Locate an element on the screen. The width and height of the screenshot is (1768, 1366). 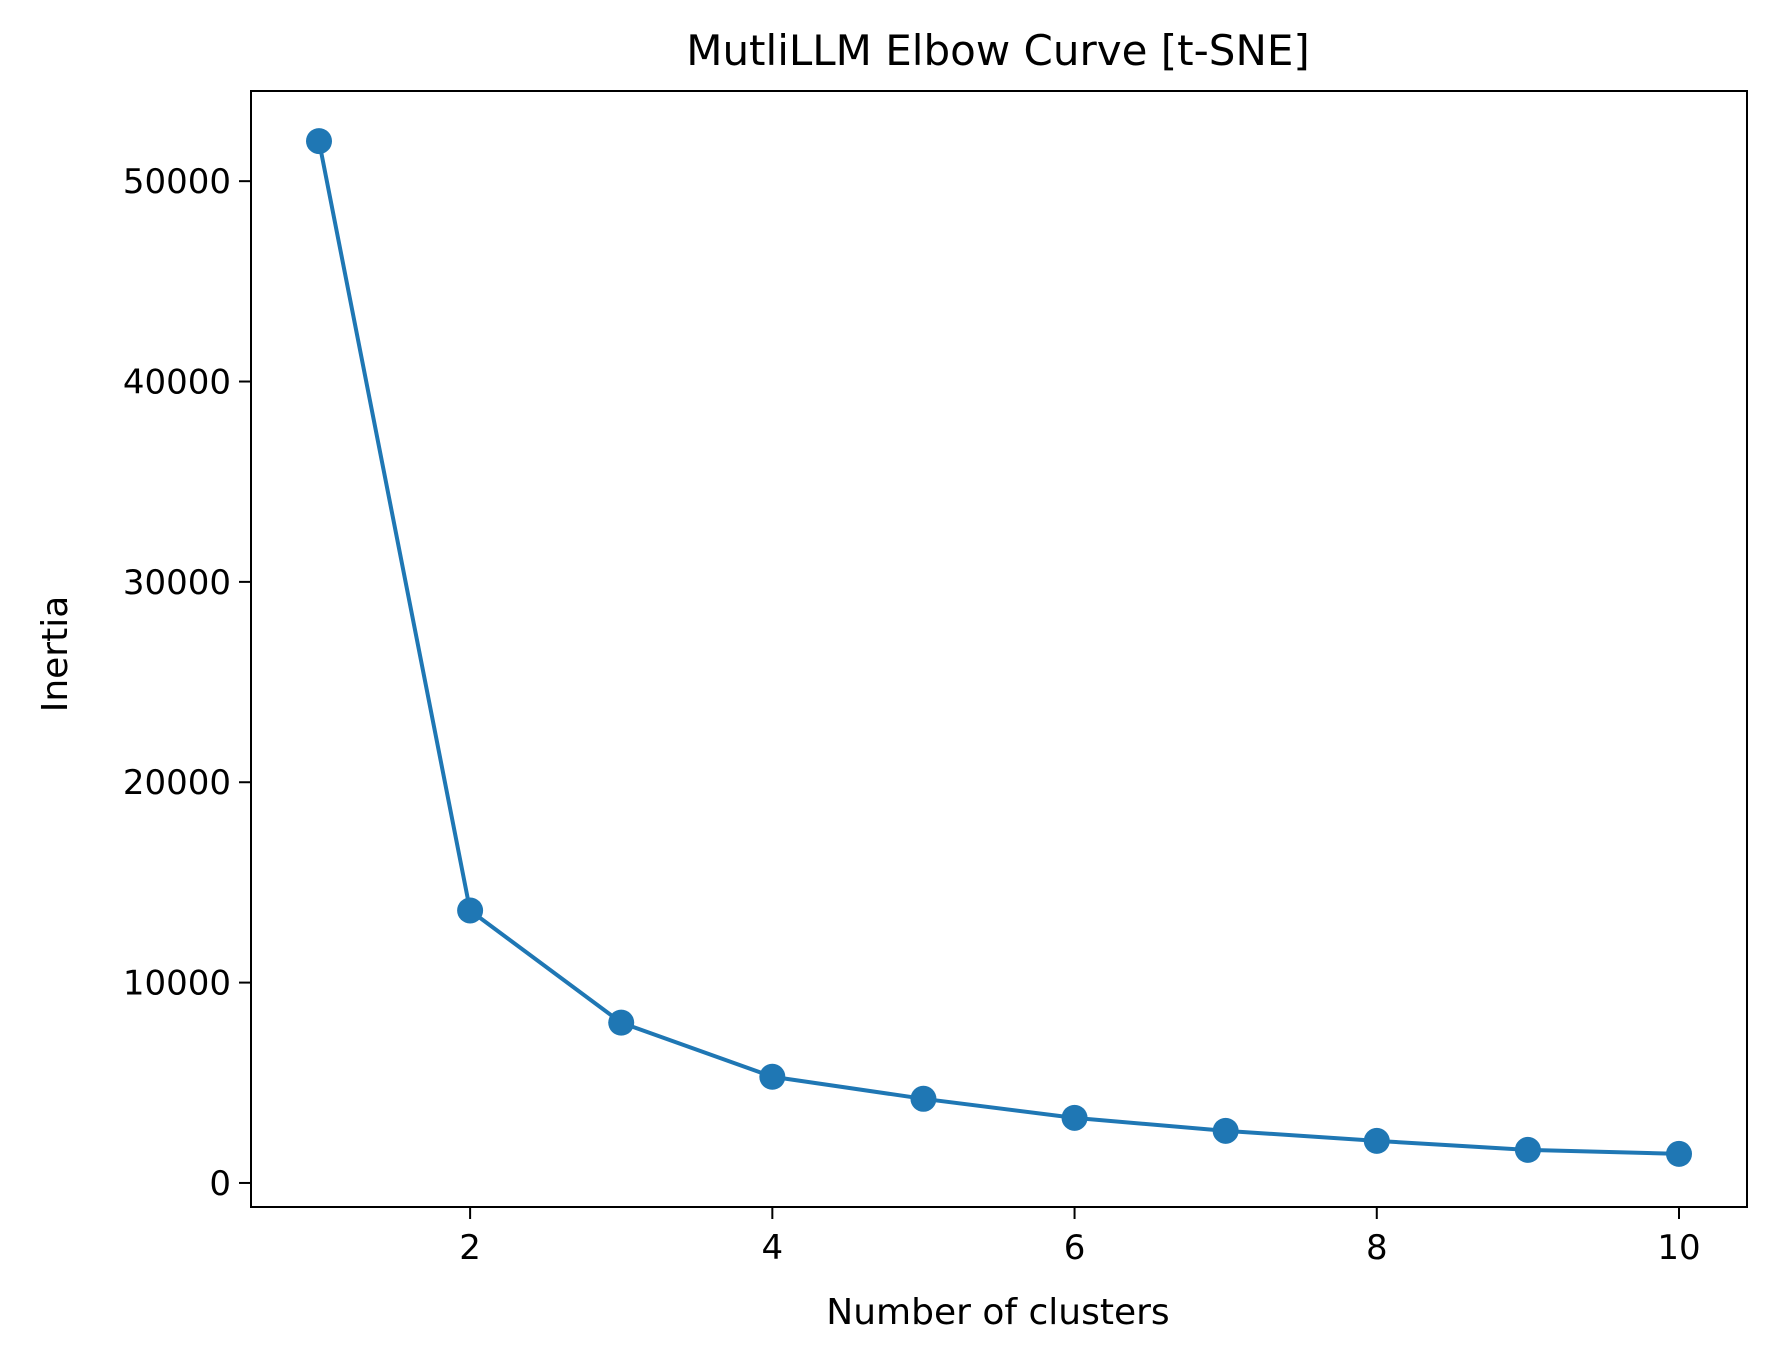
y-tick-label: 40000 is located at coordinates (177, 383).